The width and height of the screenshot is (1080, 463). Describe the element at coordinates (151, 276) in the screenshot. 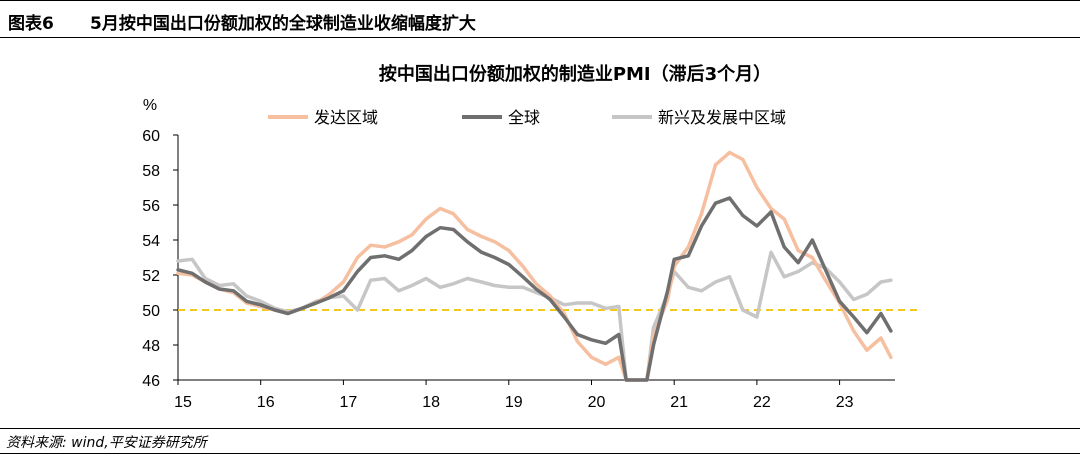

I see `y-tick-label: 52` at that location.